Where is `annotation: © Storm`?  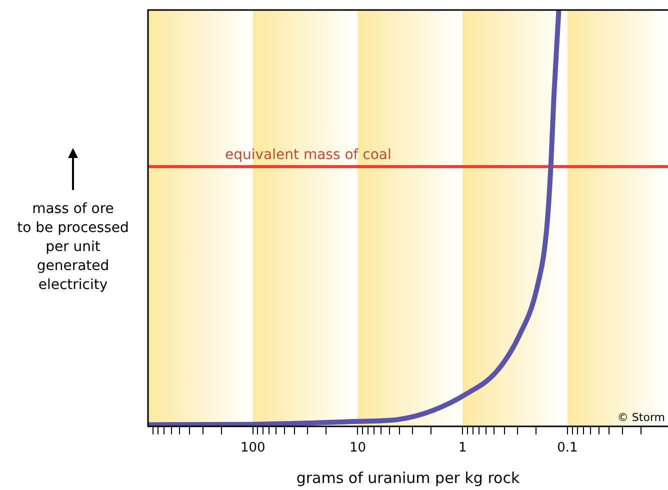 annotation: © Storm is located at coordinates (641, 417).